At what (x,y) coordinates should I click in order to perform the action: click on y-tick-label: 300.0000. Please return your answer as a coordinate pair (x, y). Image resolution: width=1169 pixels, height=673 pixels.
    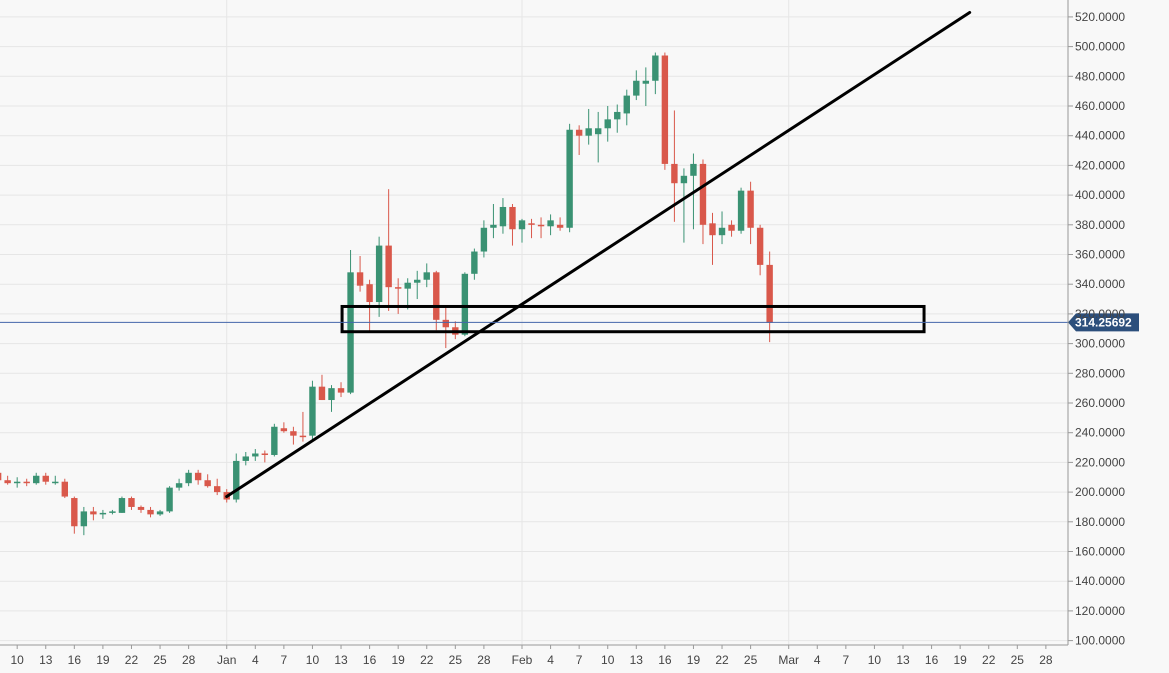
    Looking at the image, I should click on (1100, 344).